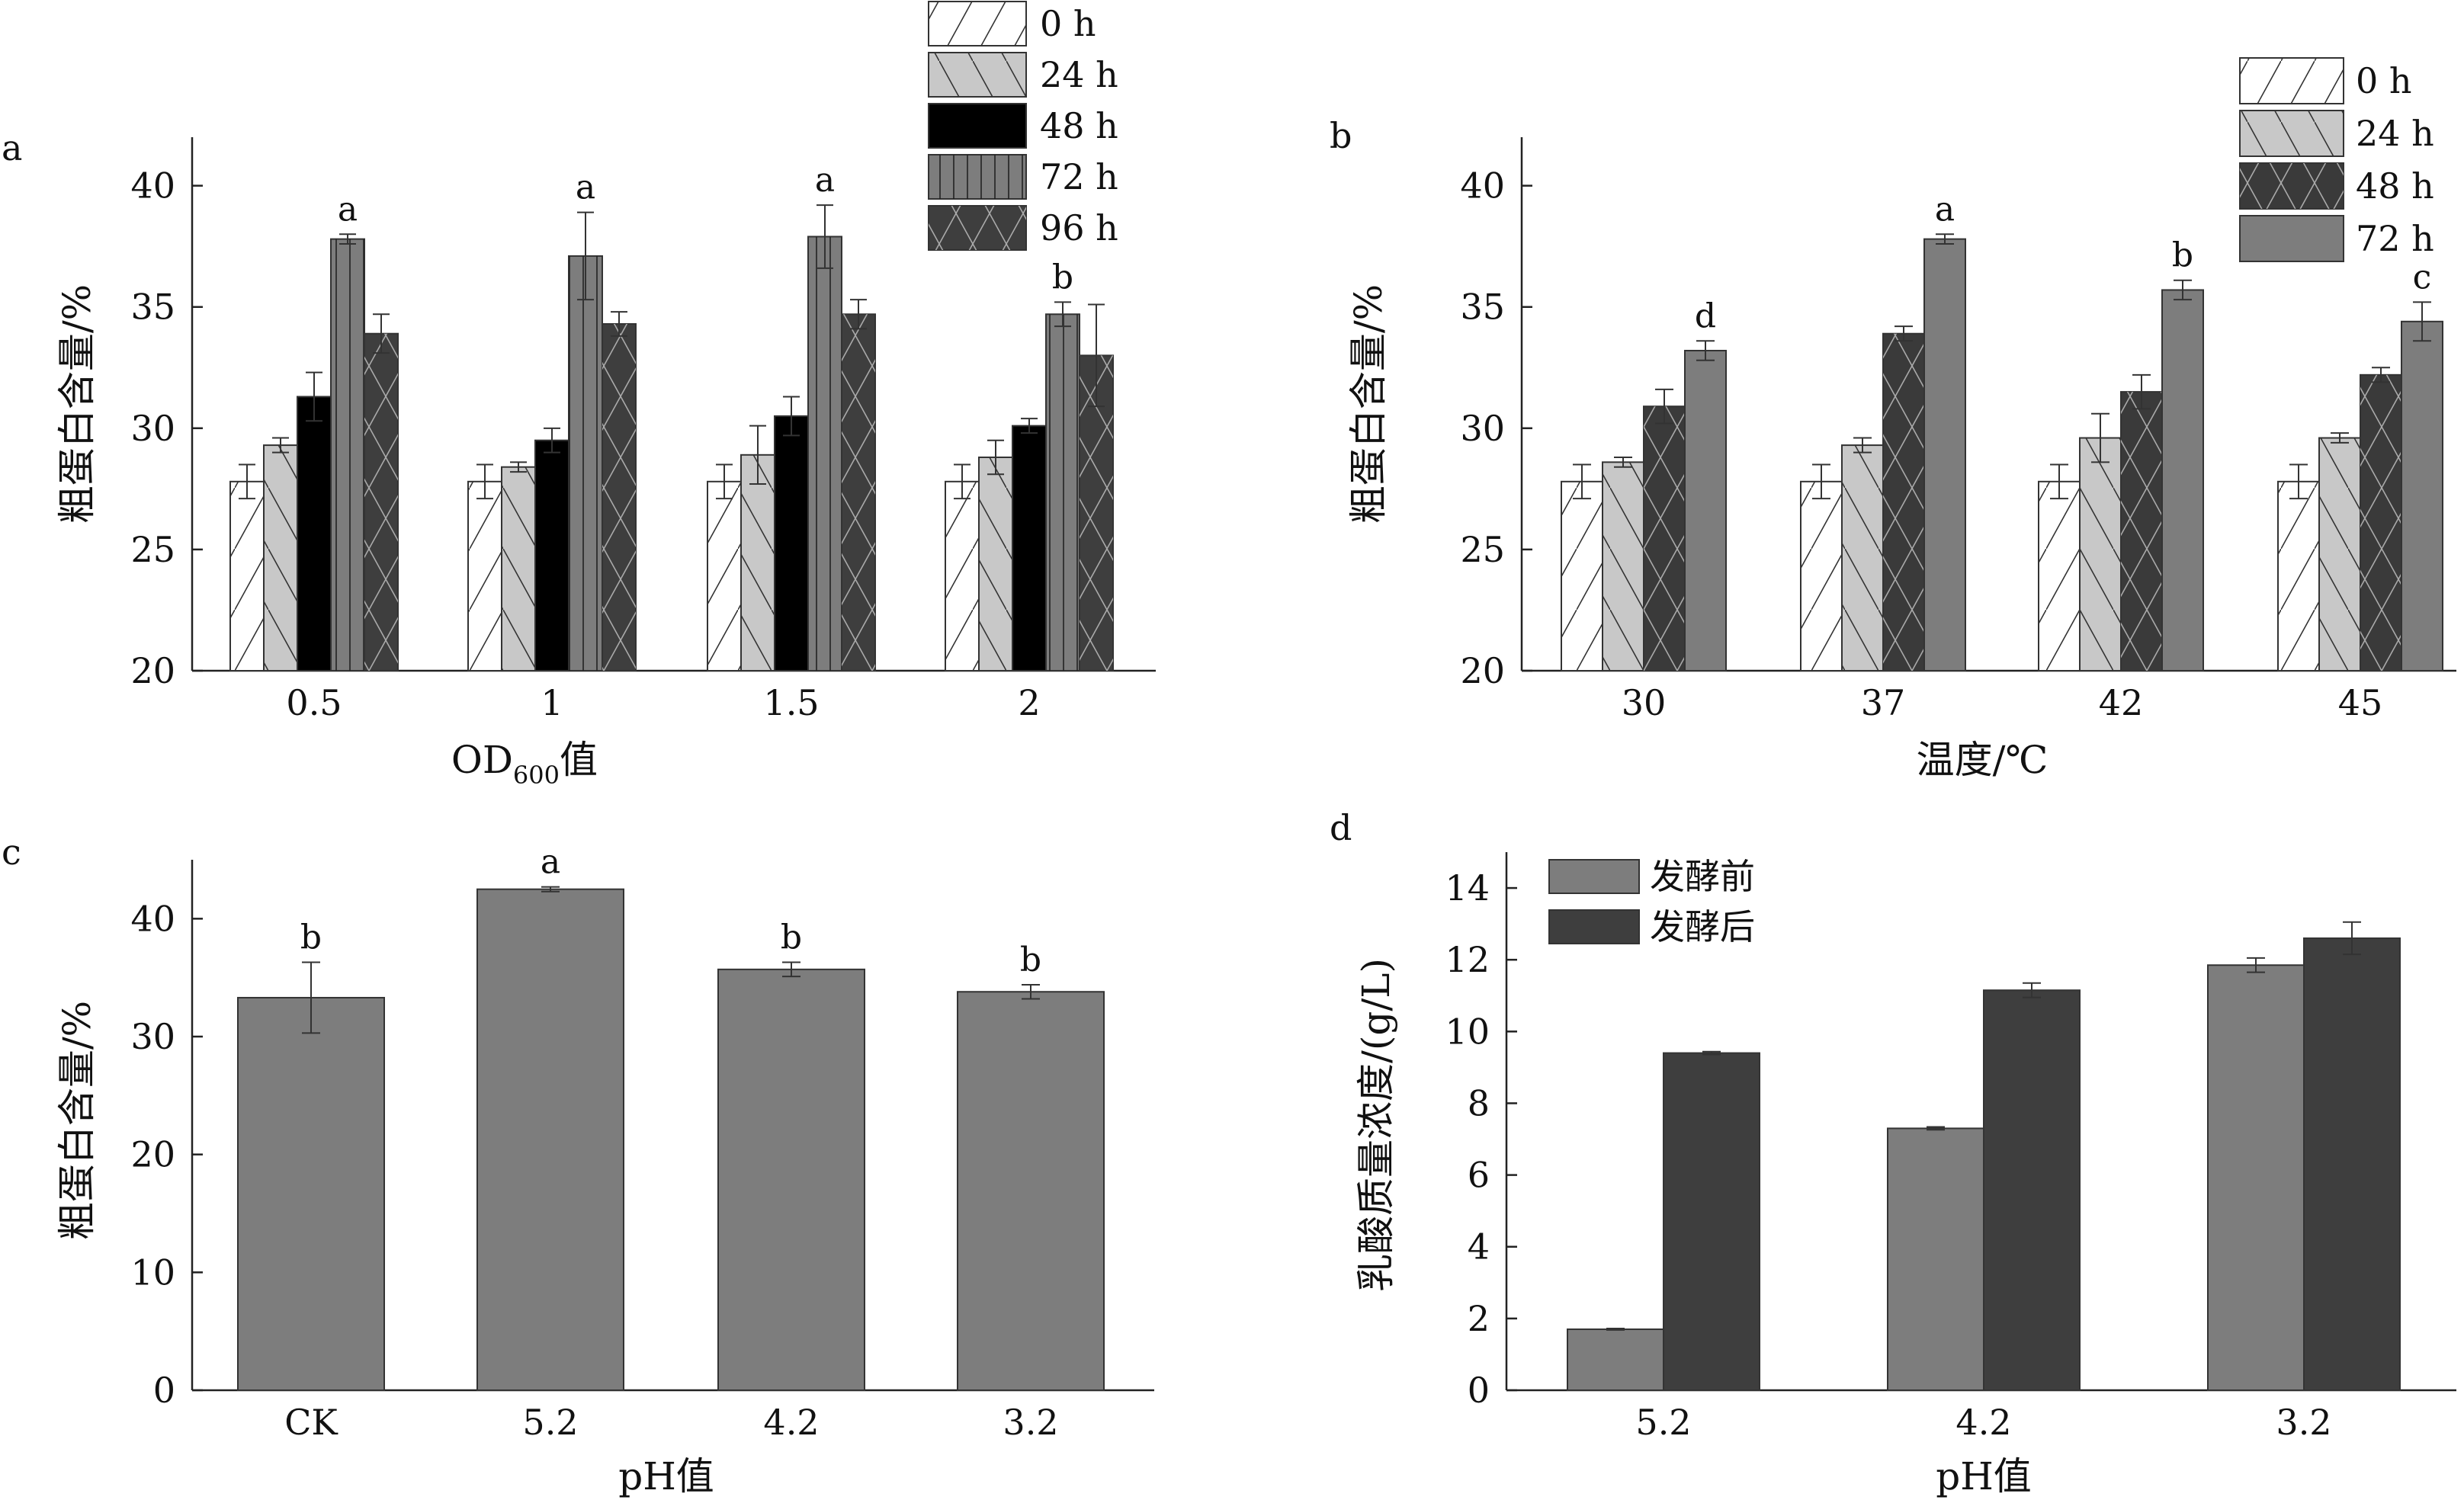 This screenshot has height=1500, width=2464. I want to click on y-tick-label: 35, so click(152, 307).